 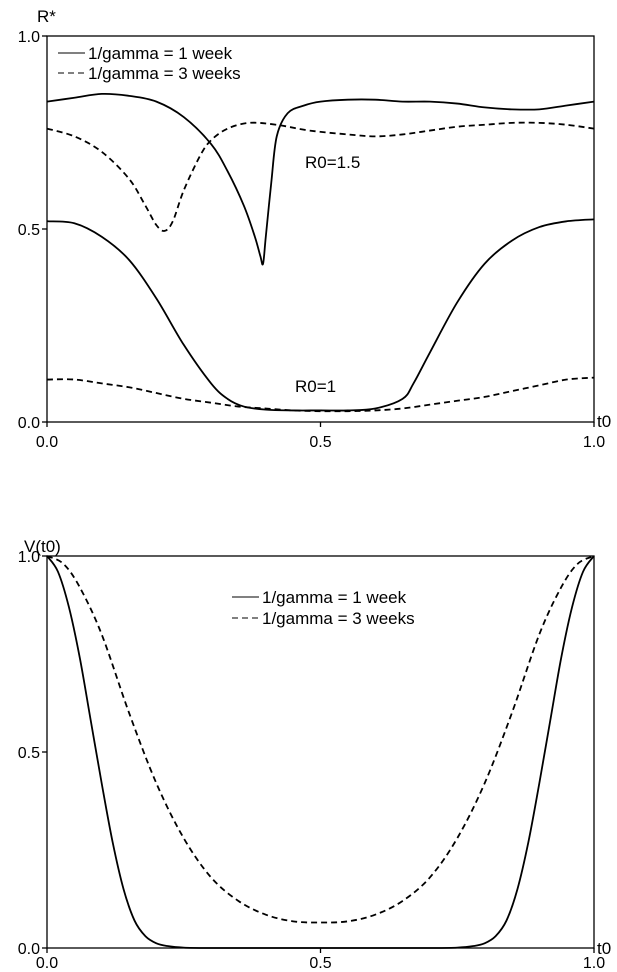 I want to click on legend-bottom: 1/gamma = 1 week 1/gamma = 3 weeks, so click(x=323, y=608).